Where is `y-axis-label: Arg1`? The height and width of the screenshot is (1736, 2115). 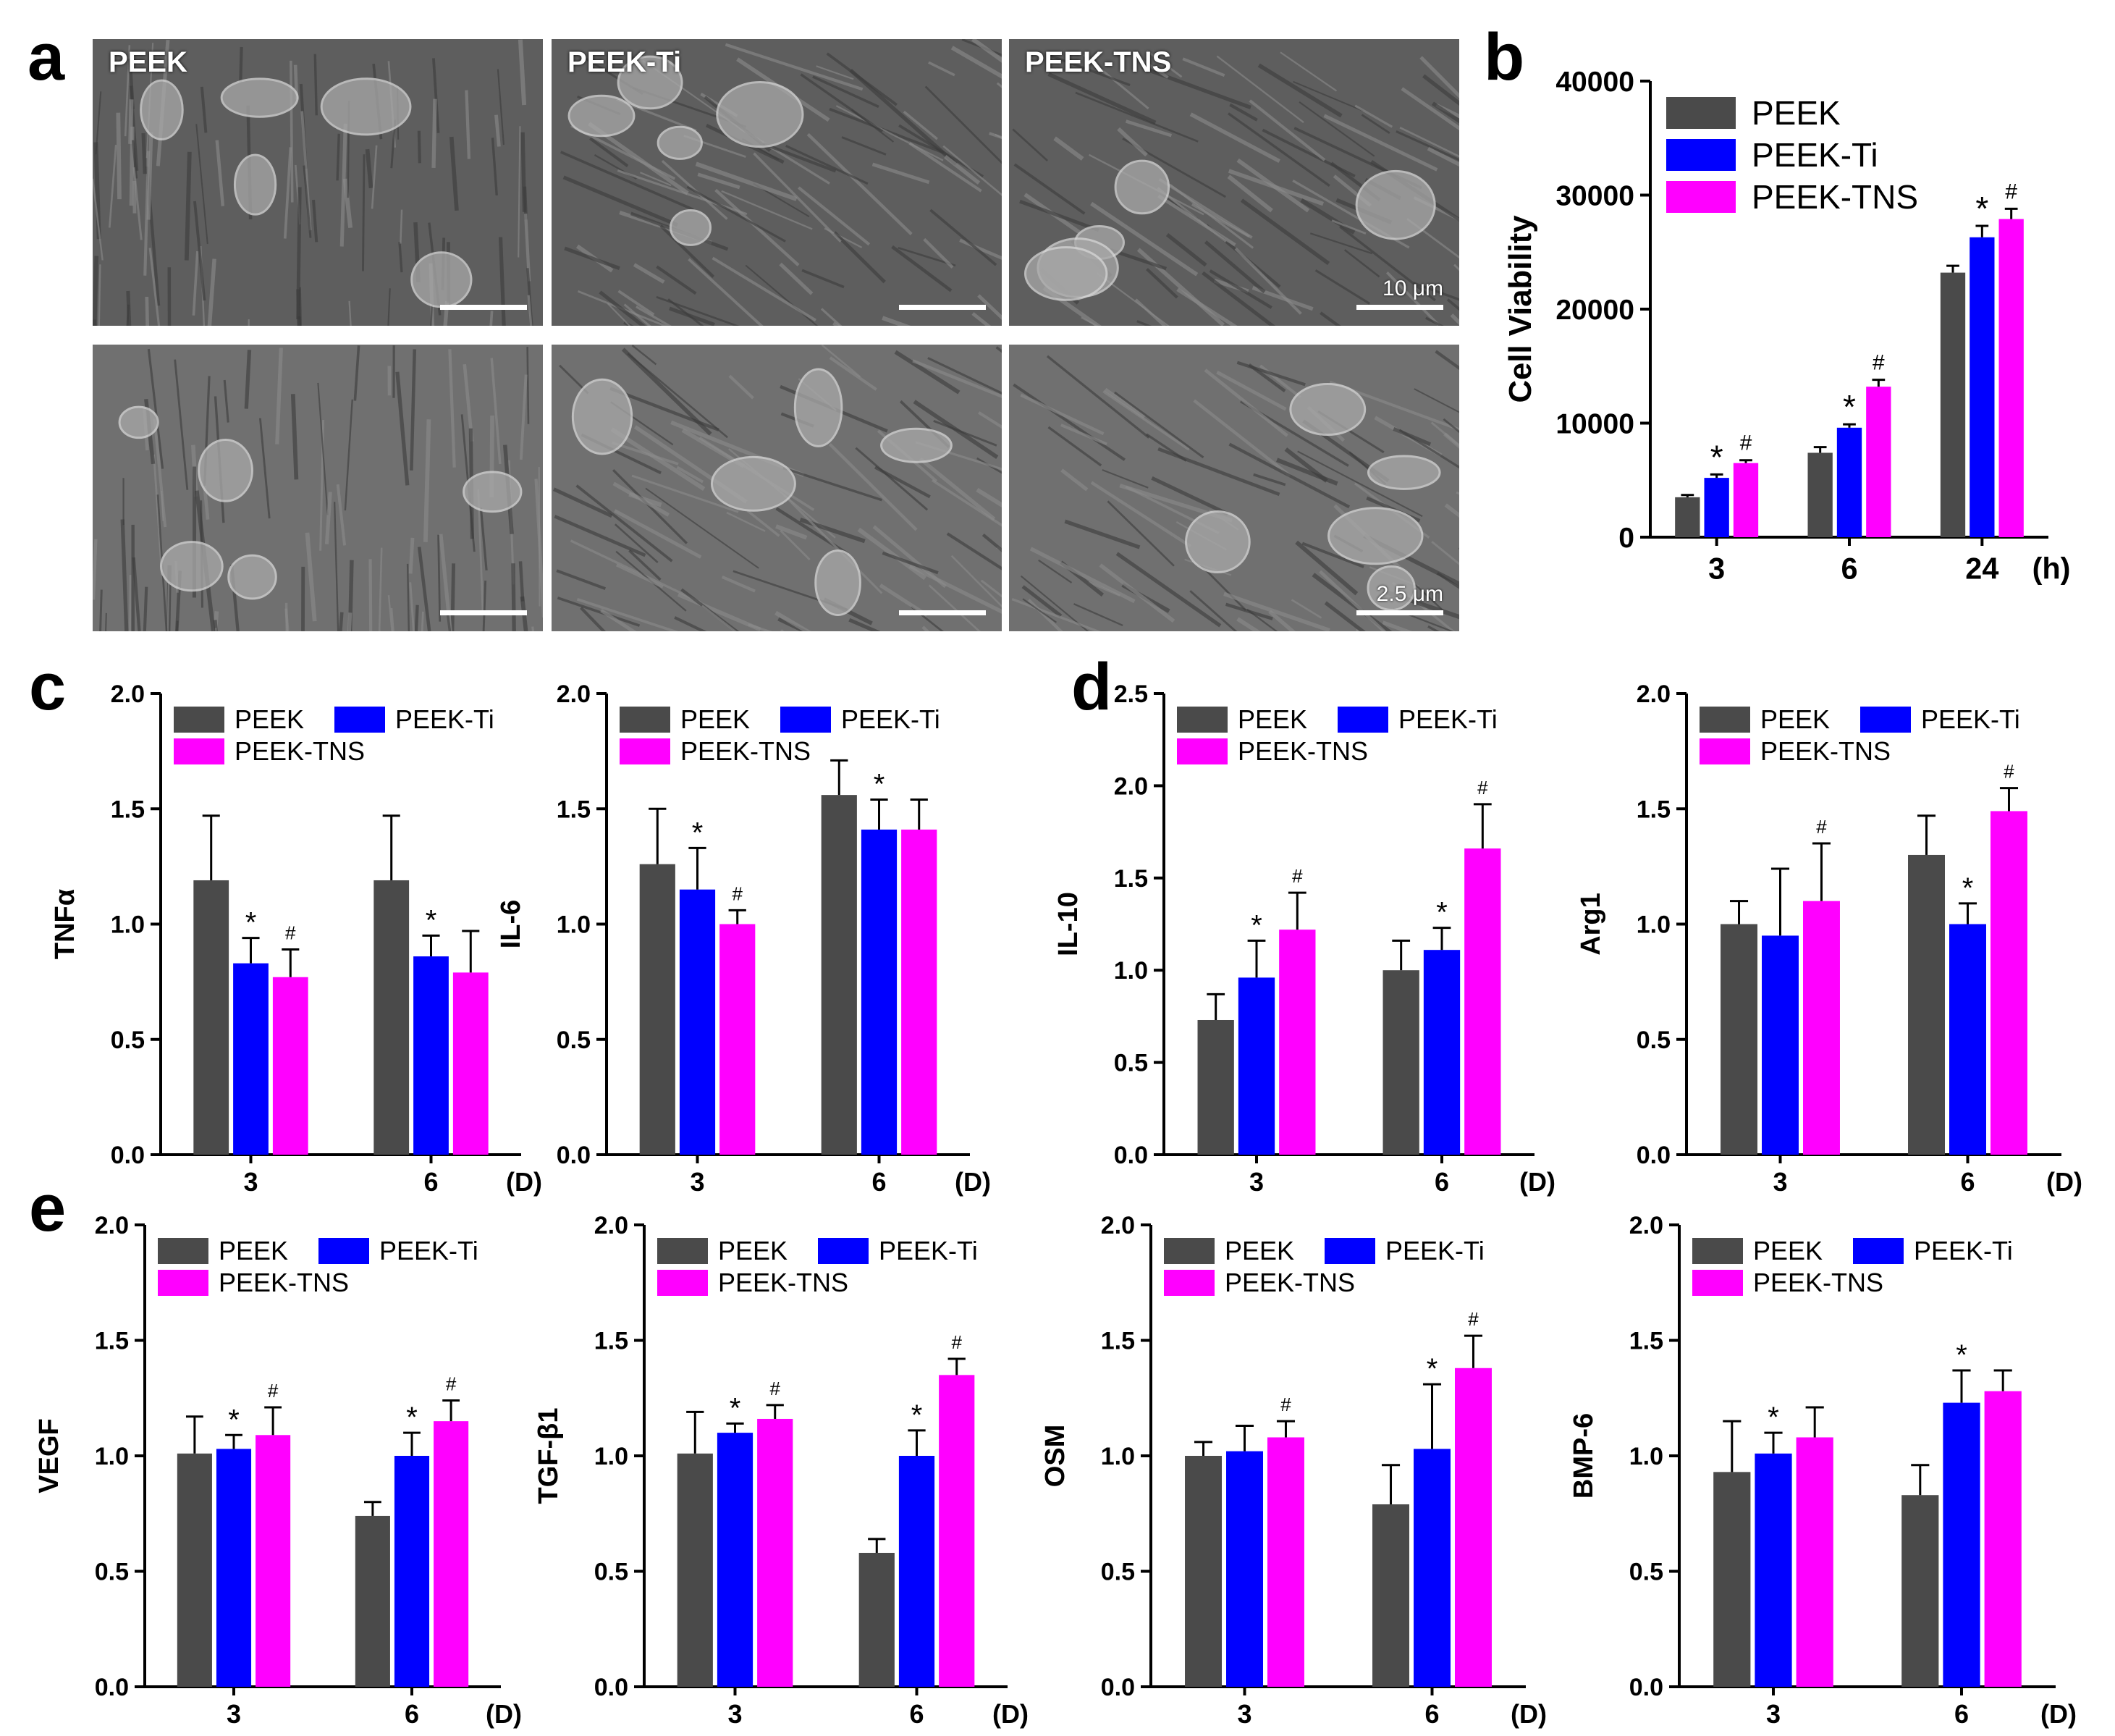 y-axis-label: Arg1 is located at coordinates (1591, 925).